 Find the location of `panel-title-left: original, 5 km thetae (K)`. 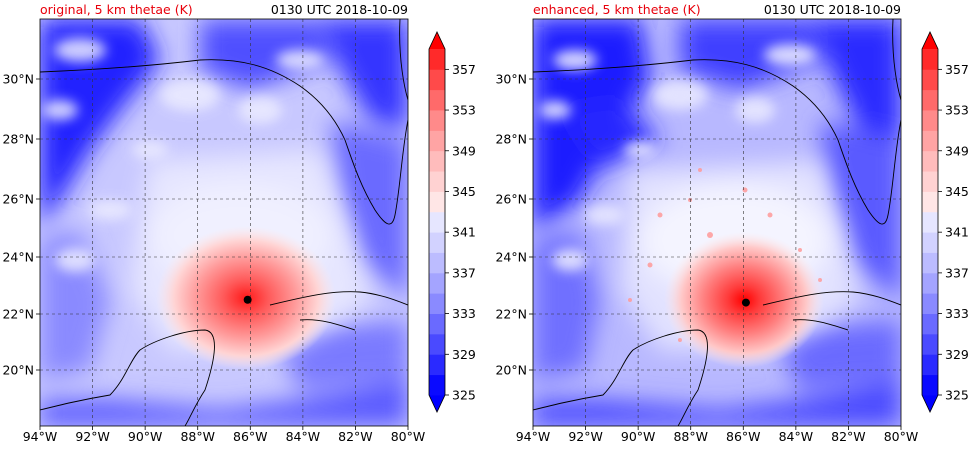

panel-title-left: original, 5 km thetae (K) is located at coordinates (116, 9).